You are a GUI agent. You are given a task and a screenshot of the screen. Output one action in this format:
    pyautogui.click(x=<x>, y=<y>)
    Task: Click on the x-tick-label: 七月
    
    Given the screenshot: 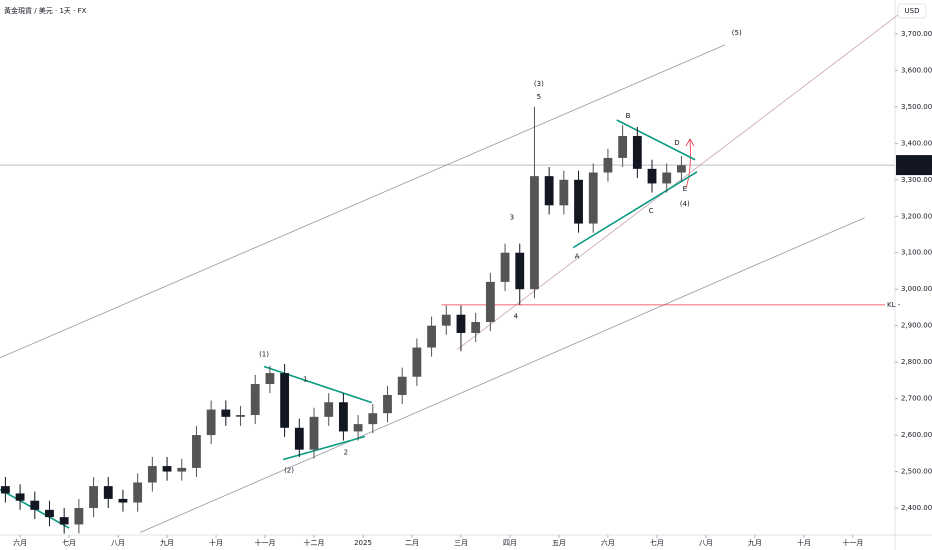 What is the action you would take?
    pyautogui.click(x=657, y=542)
    